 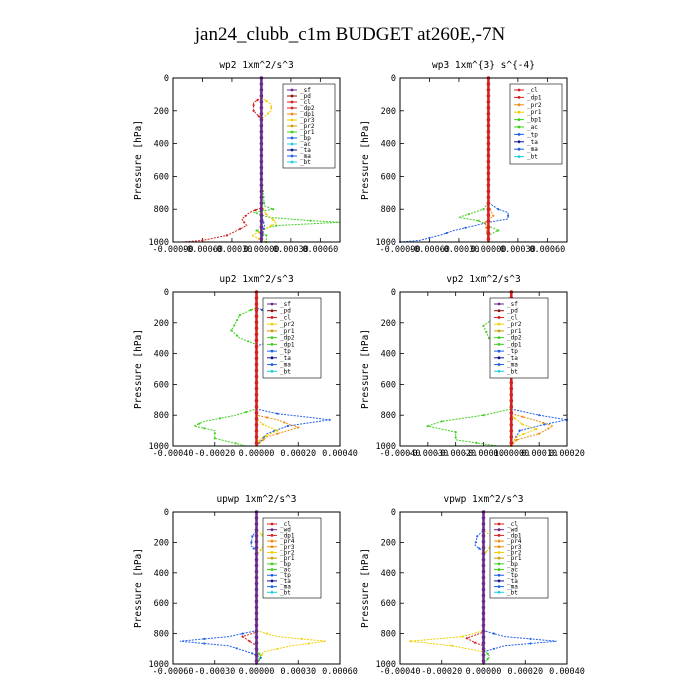 I want to click on x-tick-label: -0.00060, so click(x=173, y=672).